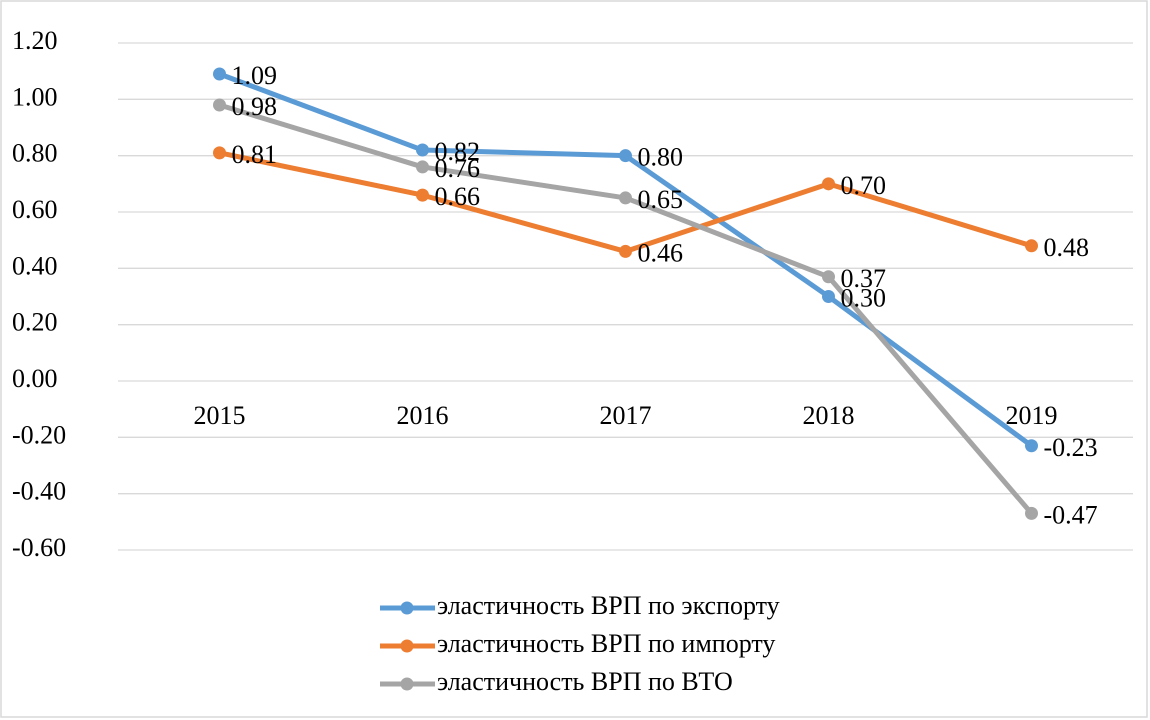  Describe the element at coordinates (255, 75) in the screenshot. I see `data-label: 1.09` at that location.